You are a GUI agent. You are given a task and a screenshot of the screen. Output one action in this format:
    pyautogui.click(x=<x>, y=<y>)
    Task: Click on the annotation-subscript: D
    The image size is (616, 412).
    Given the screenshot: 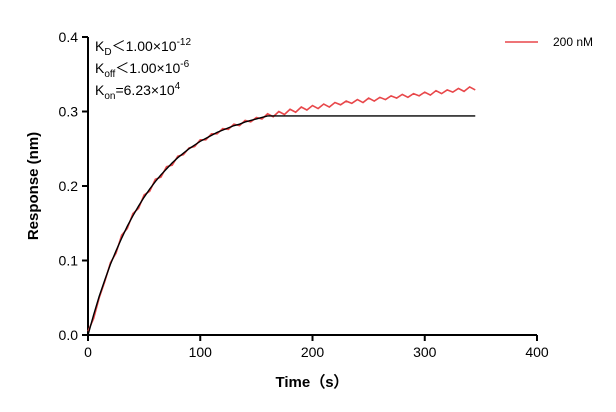 What is the action you would take?
    pyautogui.click(x=107, y=52)
    